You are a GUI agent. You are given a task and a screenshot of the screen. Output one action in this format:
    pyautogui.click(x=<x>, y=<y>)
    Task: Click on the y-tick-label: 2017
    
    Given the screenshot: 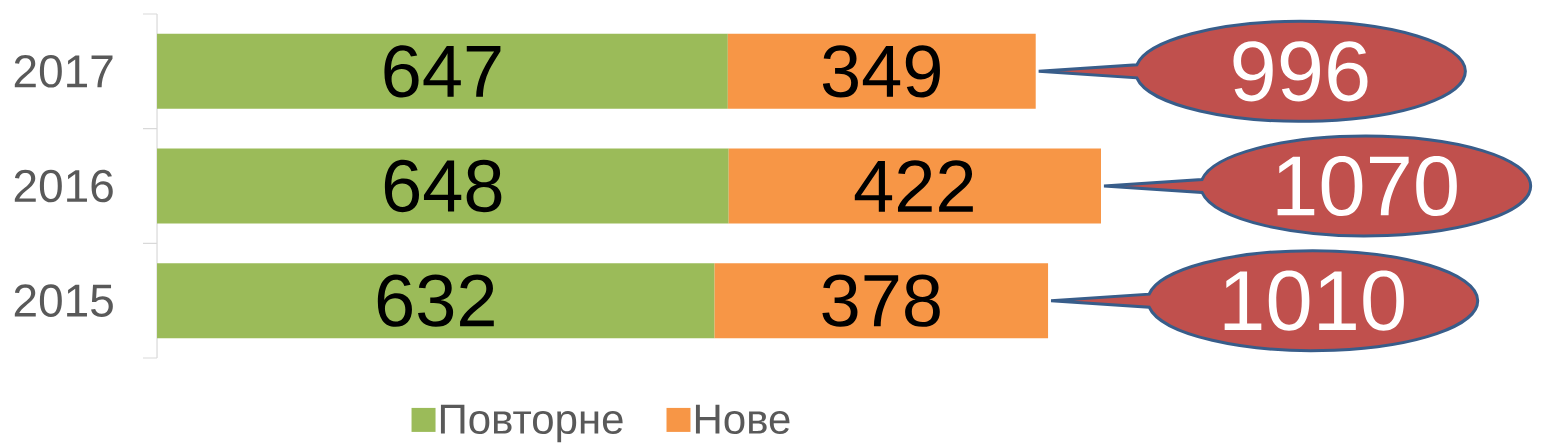 What is the action you would take?
    pyautogui.click(x=63, y=71)
    